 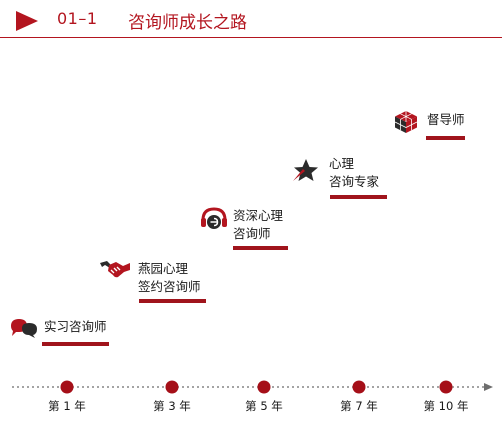 What do you see at coordinates (258, 225) in the screenshot?
I see `stage-label: 资深心理 咨询师` at bounding box center [258, 225].